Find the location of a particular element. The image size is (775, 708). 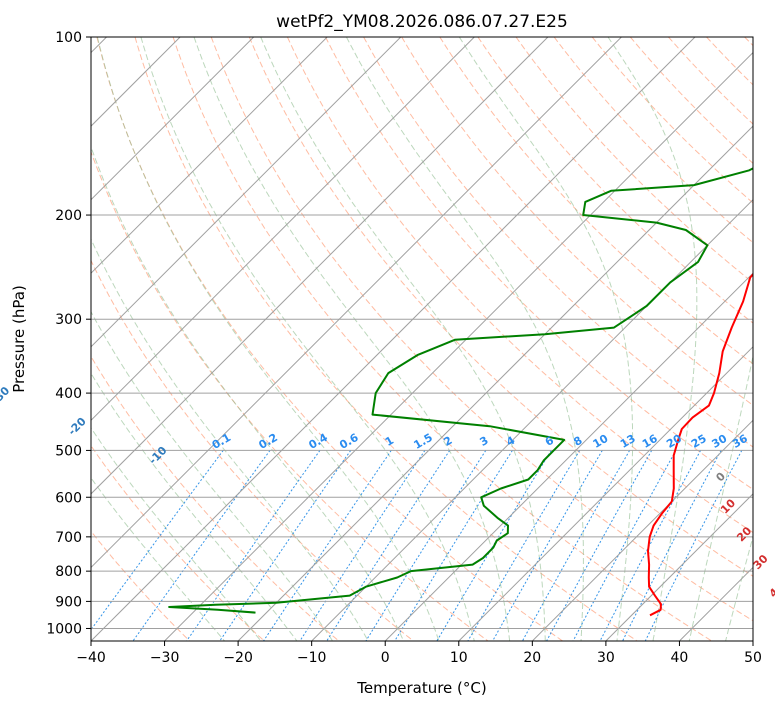

mixing-ratio-label: 25 is located at coordinates (699, 441).